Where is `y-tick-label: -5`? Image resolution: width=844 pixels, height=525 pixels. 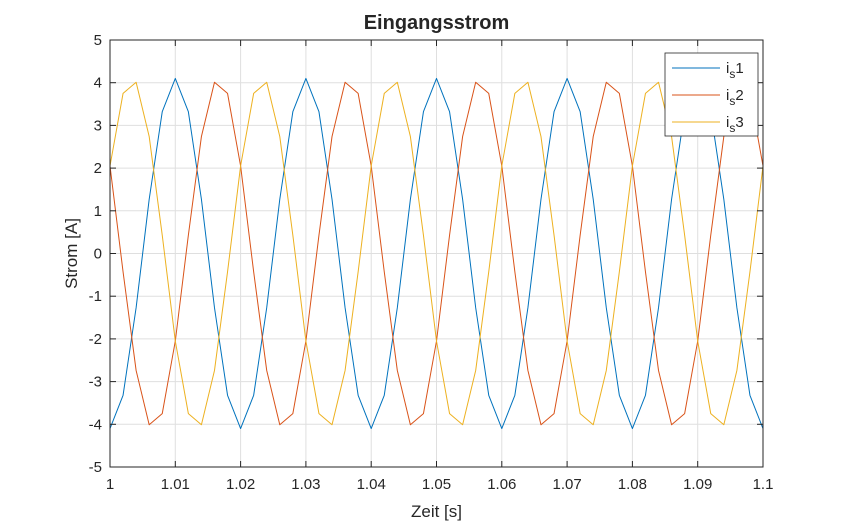
y-tick-label: -5 is located at coordinates (95, 467).